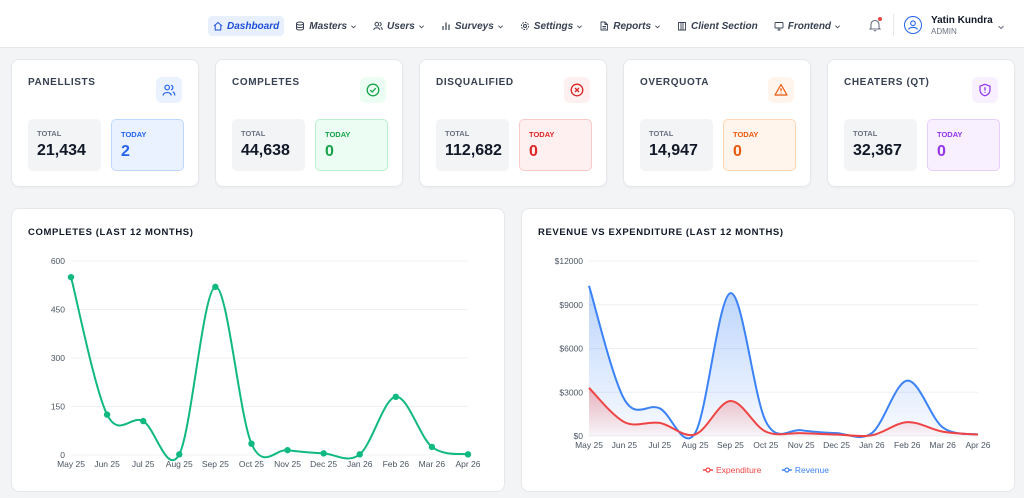 The width and height of the screenshot is (1024, 498). I want to click on x-tick-label: Oct 25, so click(765, 445).